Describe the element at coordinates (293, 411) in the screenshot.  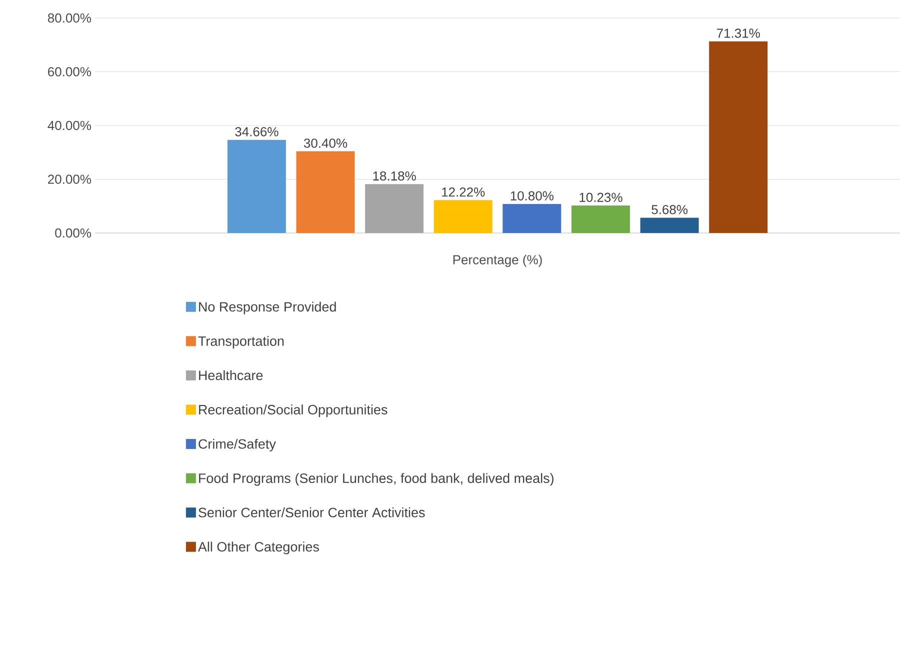
I see `legend-label: Recreation/Social Opportunities` at that location.